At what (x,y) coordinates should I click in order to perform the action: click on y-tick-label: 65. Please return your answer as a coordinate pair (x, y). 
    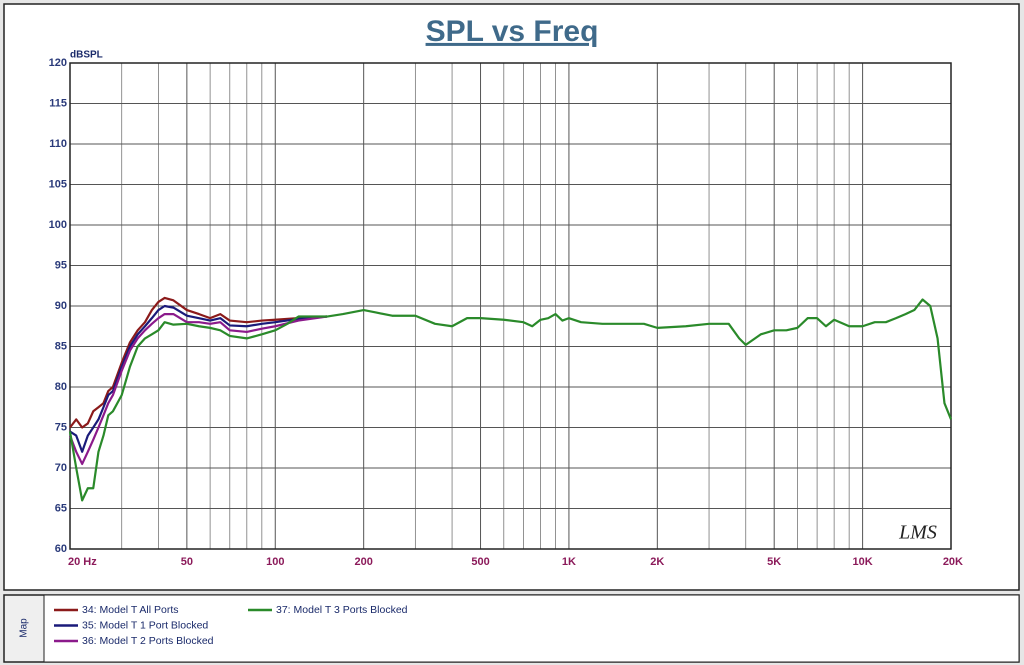
    Looking at the image, I should click on (61, 508).